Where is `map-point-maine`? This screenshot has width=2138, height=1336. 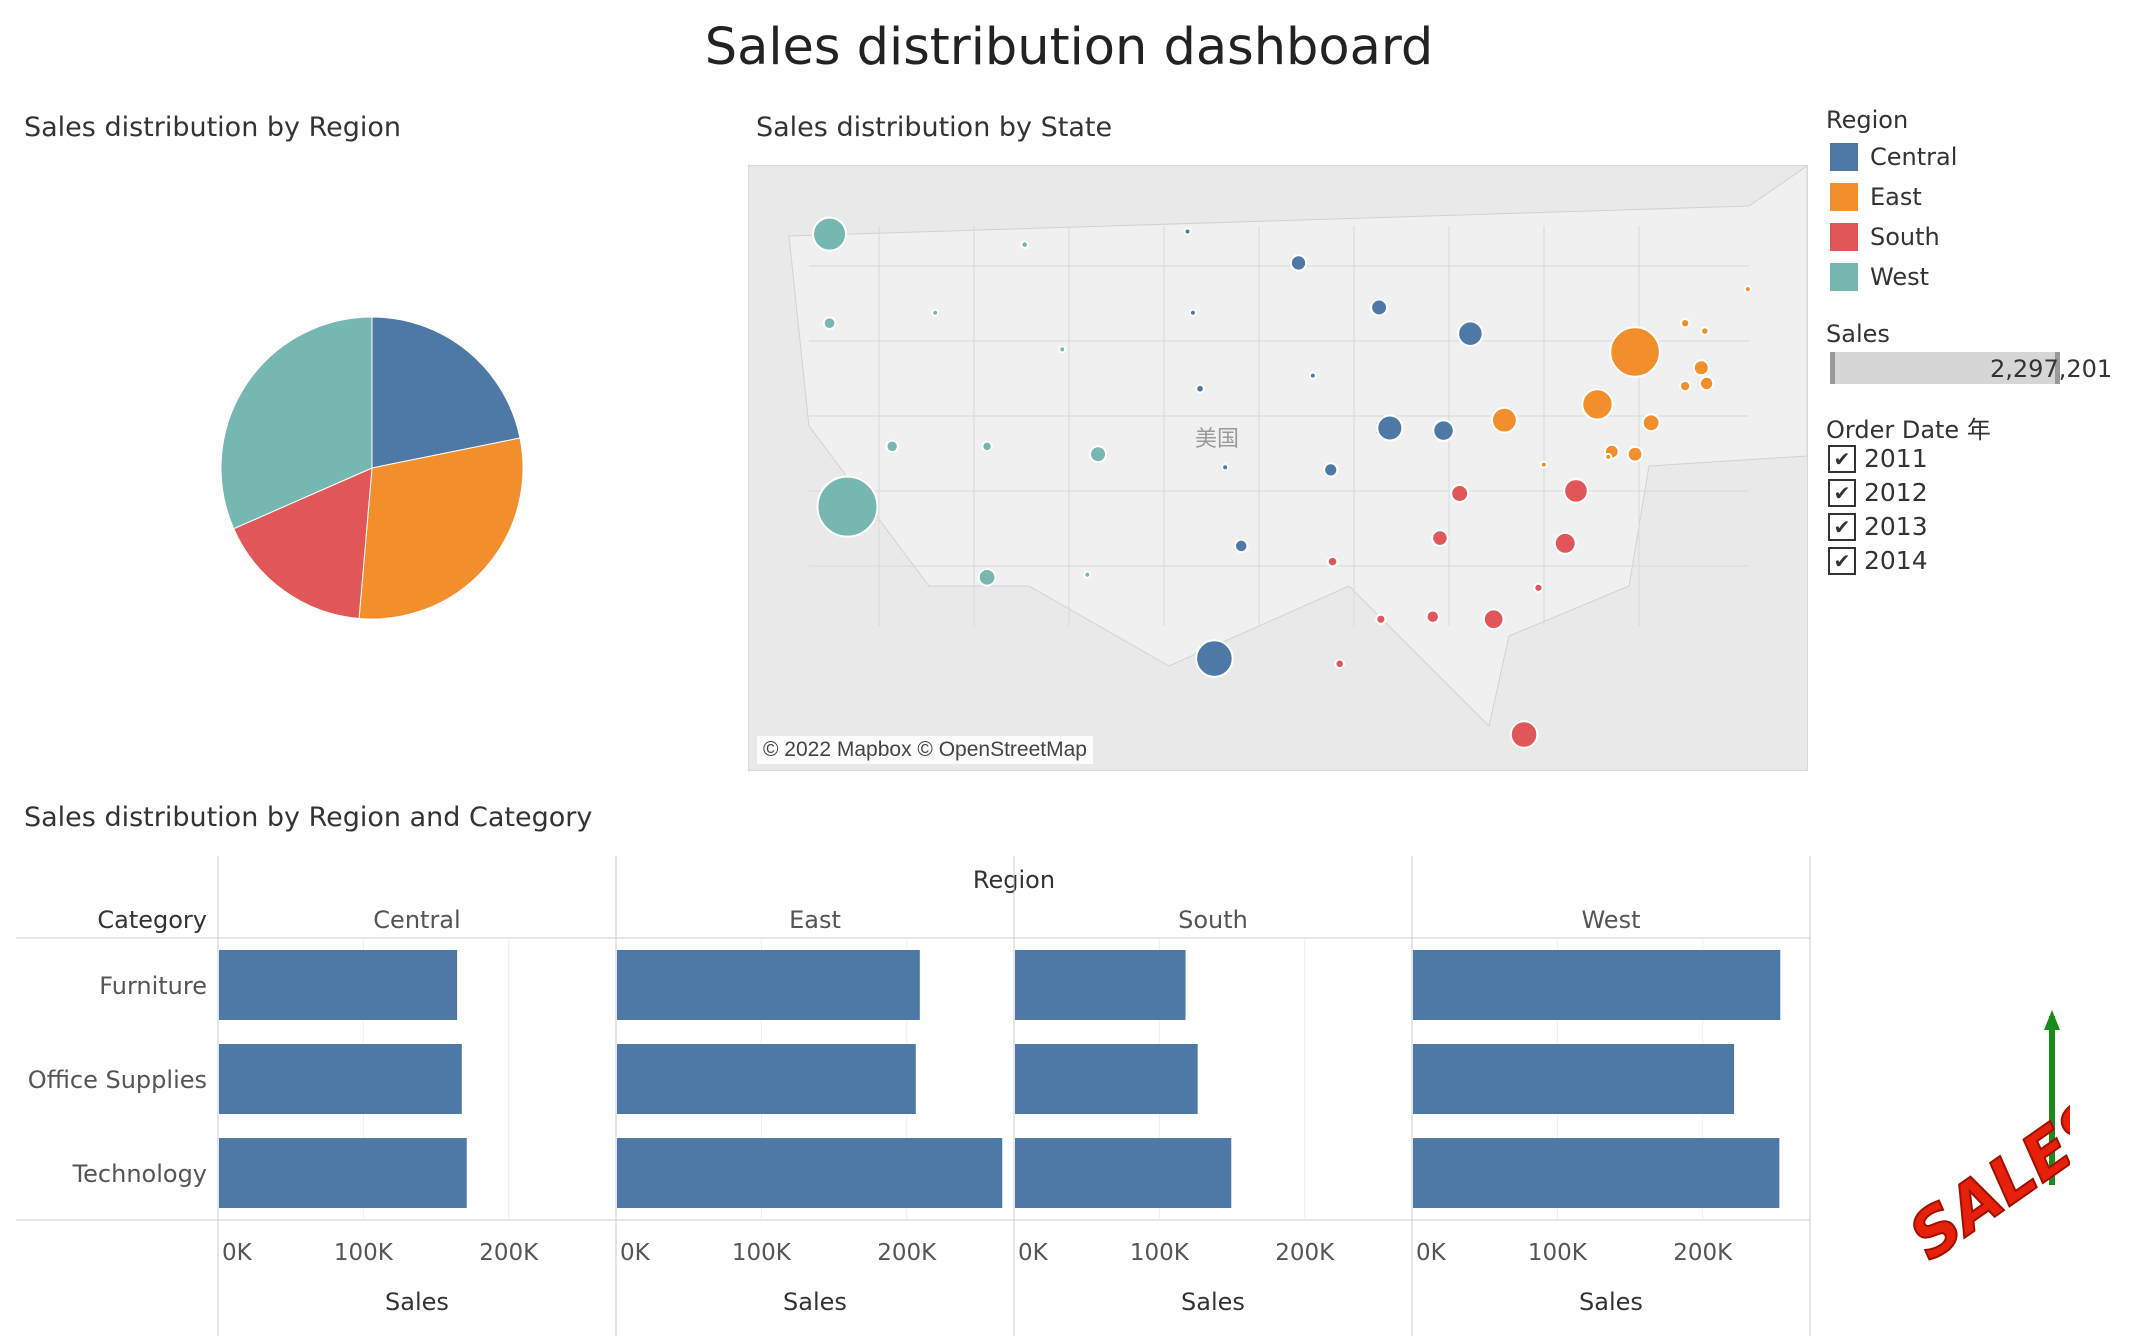
map-point-maine is located at coordinates (1747, 289).